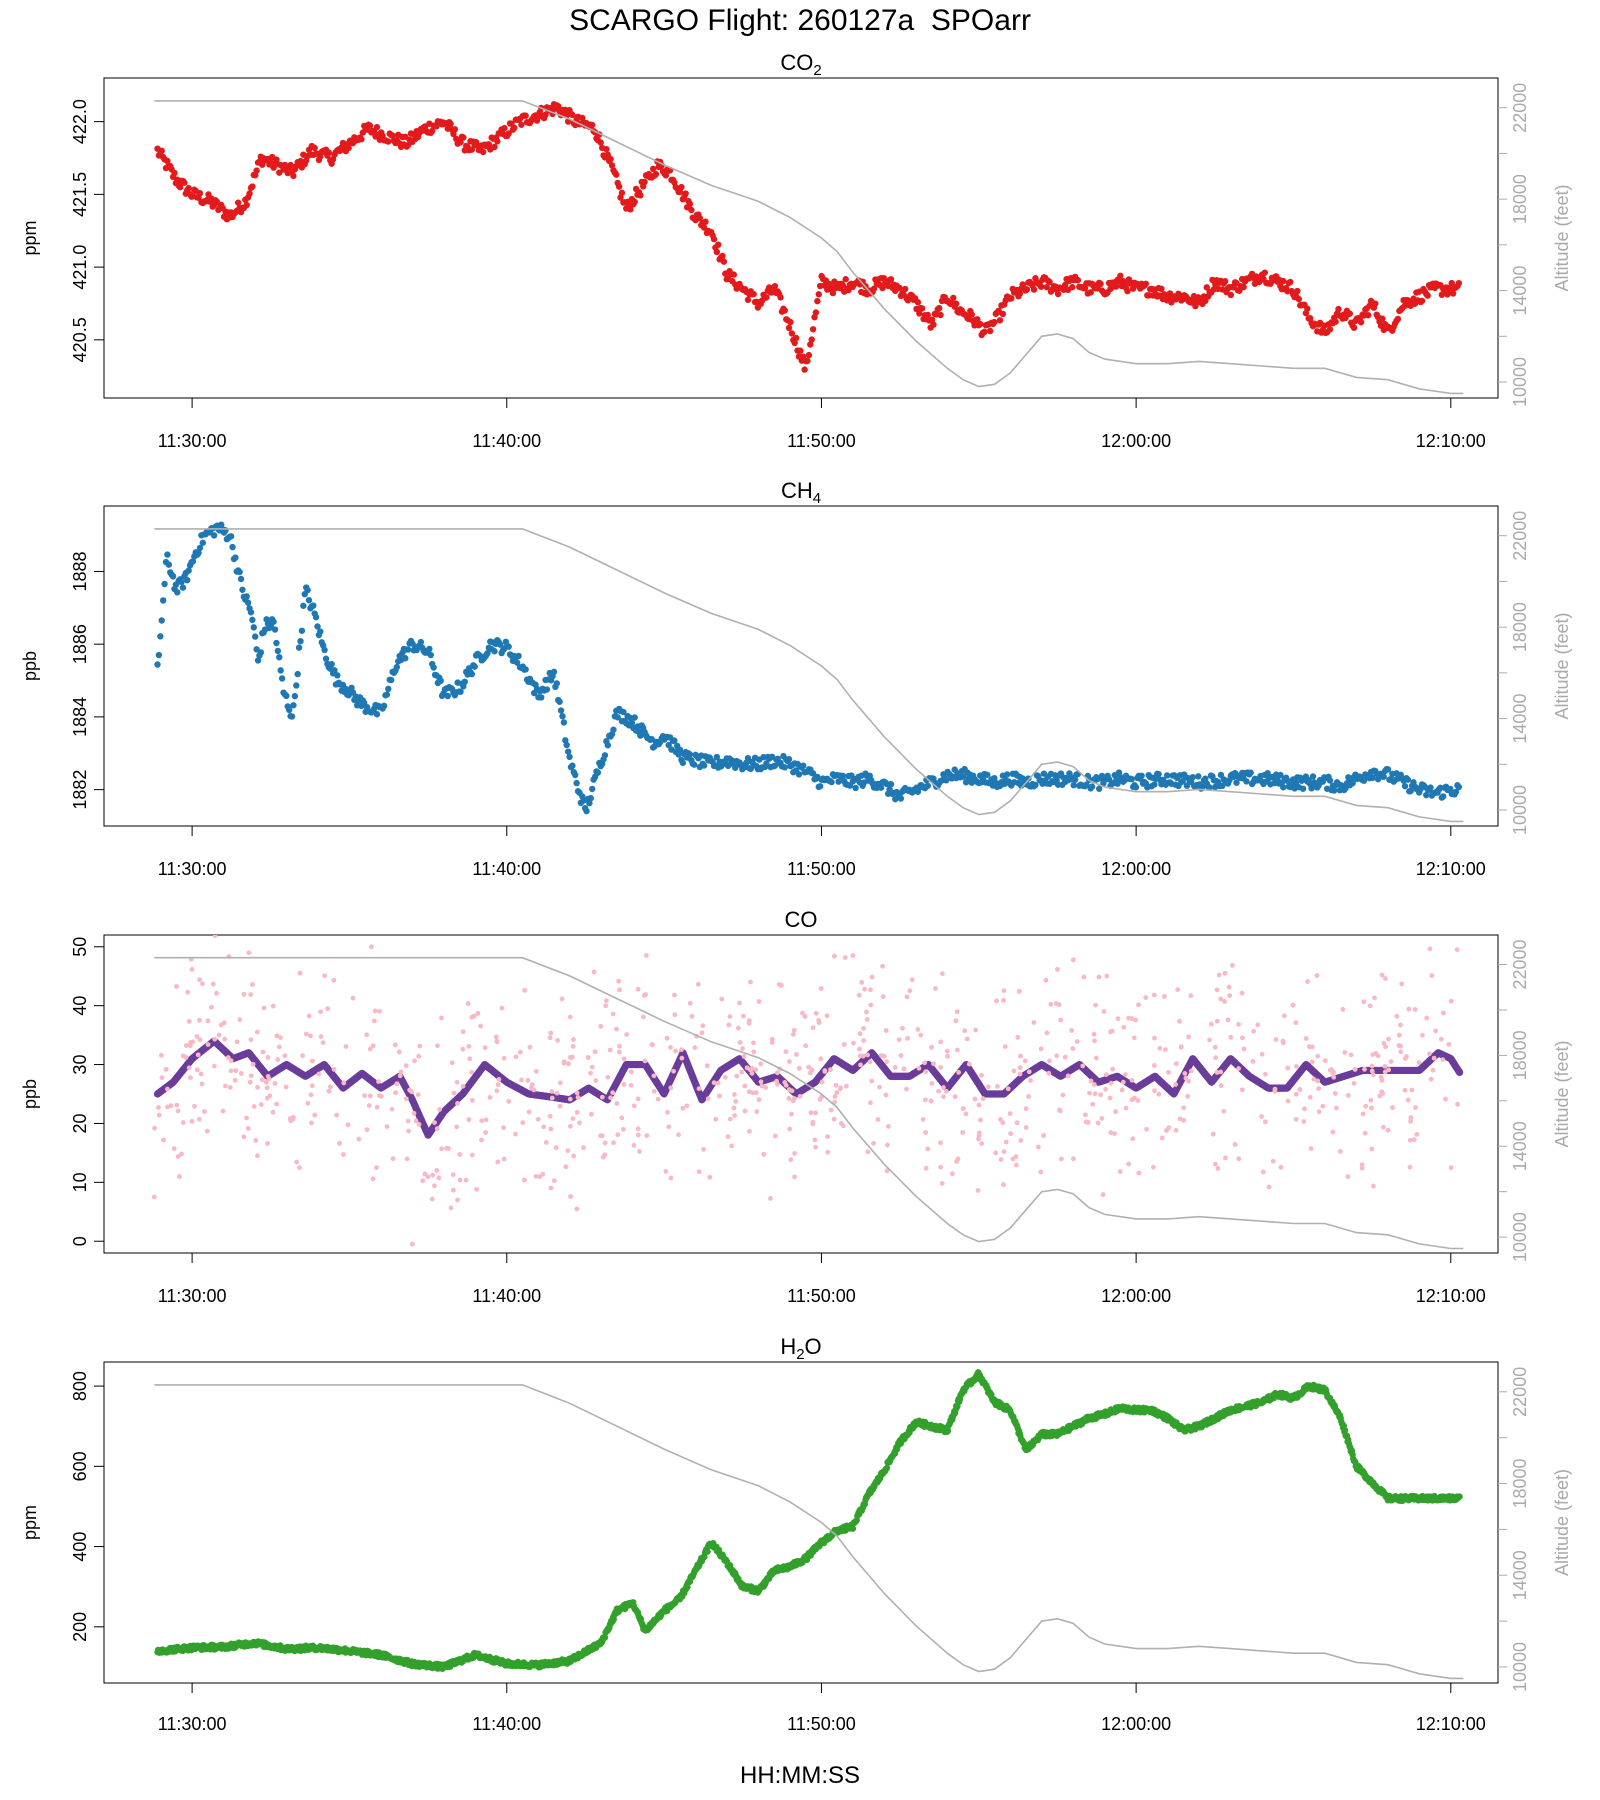  I want to click on y-tick-label: 30, so click(80, 1065).